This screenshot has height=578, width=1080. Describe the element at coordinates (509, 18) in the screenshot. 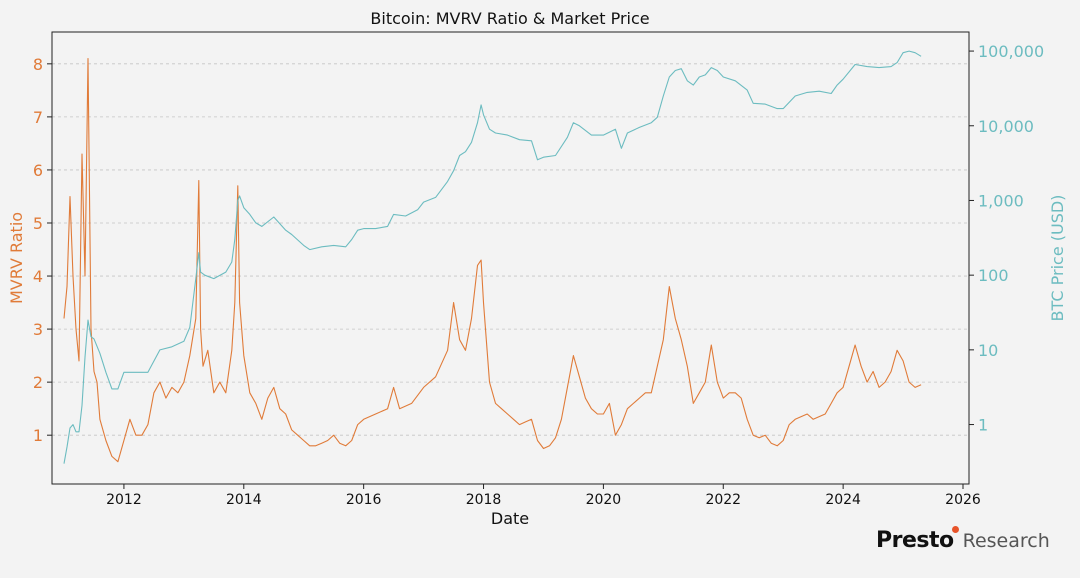

I see `chart-title: Bitcoin: MVRV Ratio & Market Price` at that location.